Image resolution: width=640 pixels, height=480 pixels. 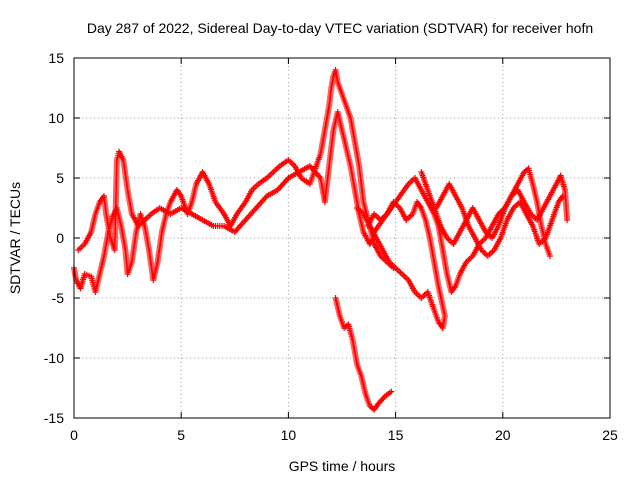 What do you see at coordinates (74, 435) in the screenshot?
I see `x-tick-label: 0` at bounding box center [74, 435].